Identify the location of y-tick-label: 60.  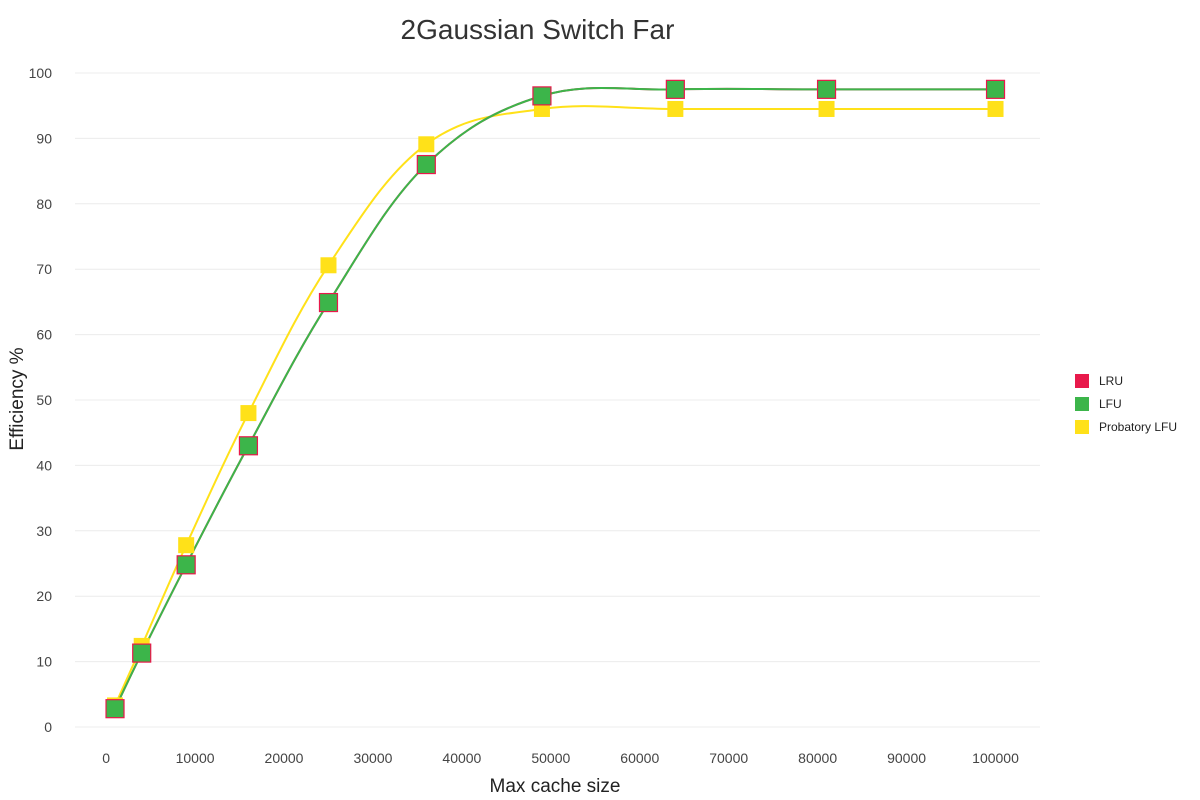
(44, 335).